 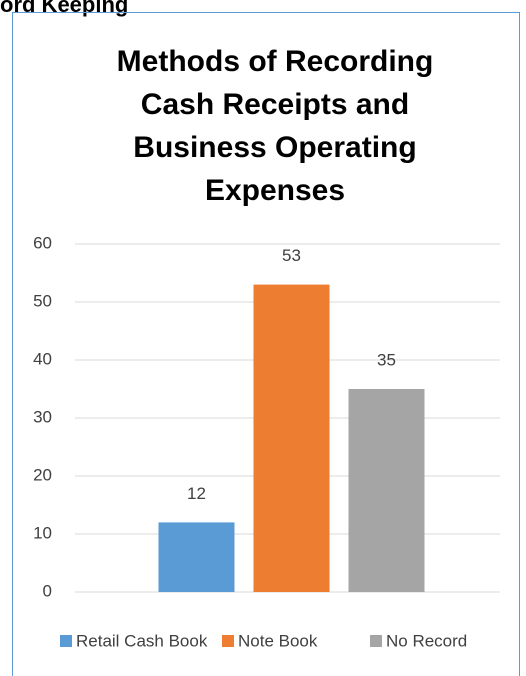 I want to click on data-label: 35, so click(x=386, y=359).